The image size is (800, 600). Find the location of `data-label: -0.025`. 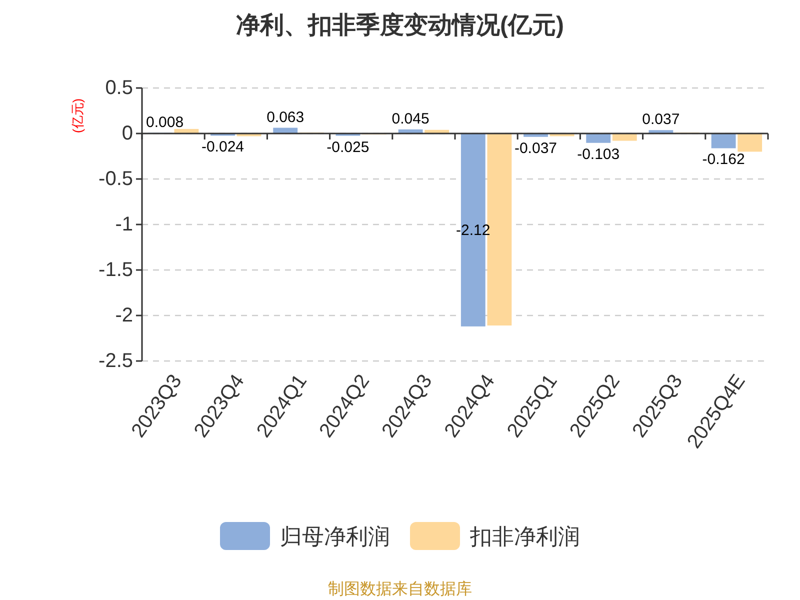

data-label: -0.025 is located at coordinates (348, 147).